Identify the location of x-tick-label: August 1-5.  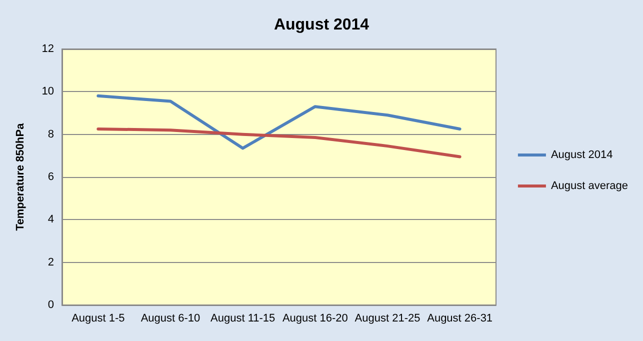
(98, 318).